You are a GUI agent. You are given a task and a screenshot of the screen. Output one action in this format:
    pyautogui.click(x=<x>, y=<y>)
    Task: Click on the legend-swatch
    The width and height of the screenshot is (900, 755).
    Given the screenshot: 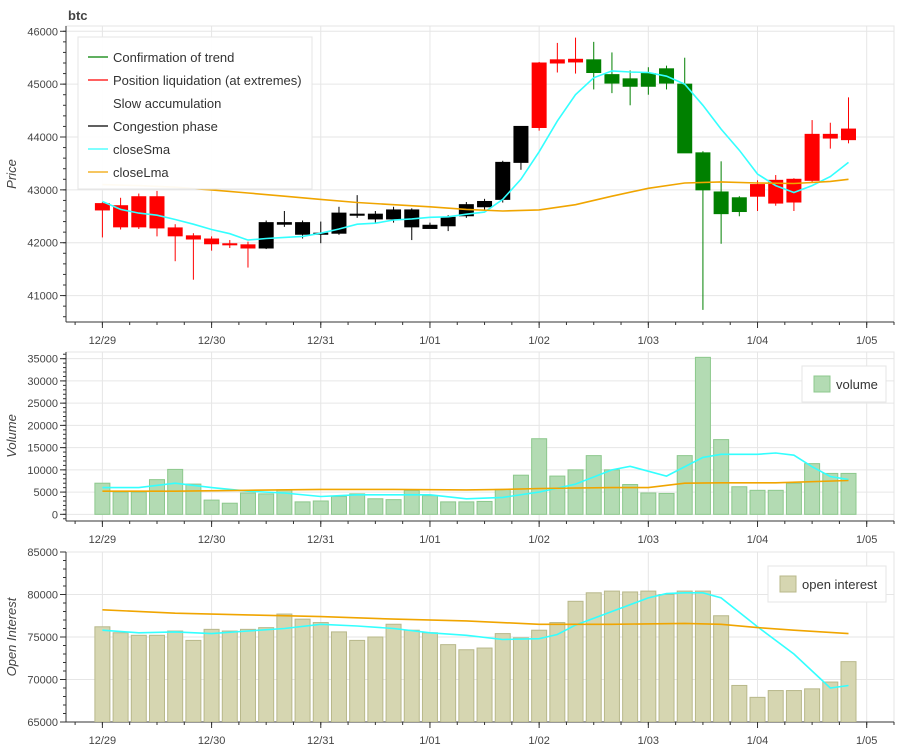 What is the action you would take?
    pyautogui.click(x=788, y=584)
    